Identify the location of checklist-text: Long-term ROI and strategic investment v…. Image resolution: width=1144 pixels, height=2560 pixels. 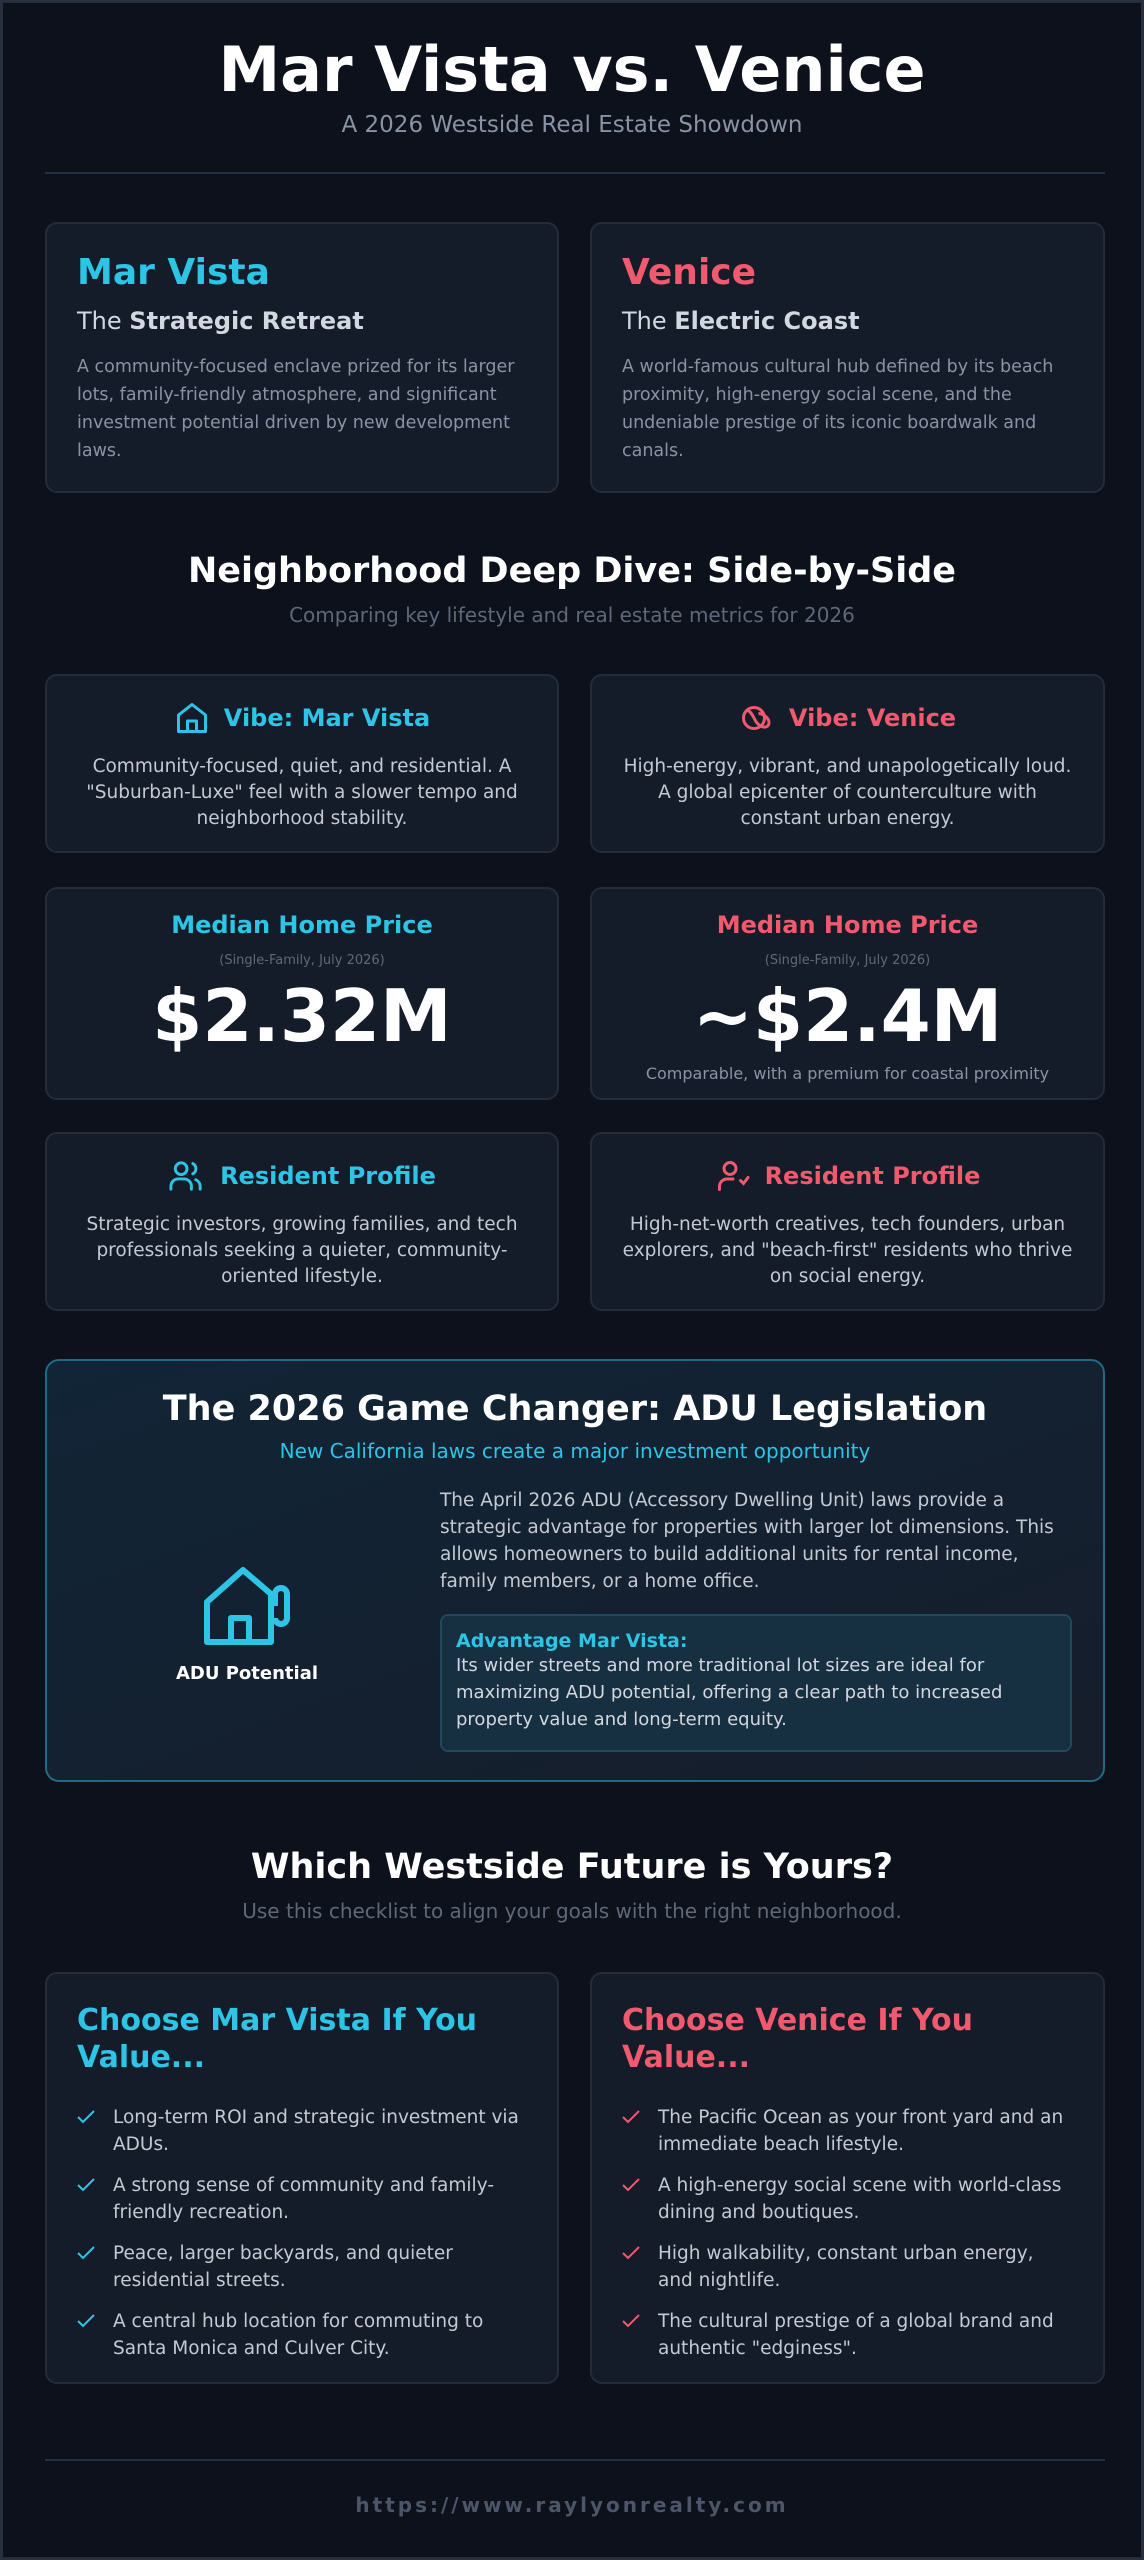
(316, 2131).